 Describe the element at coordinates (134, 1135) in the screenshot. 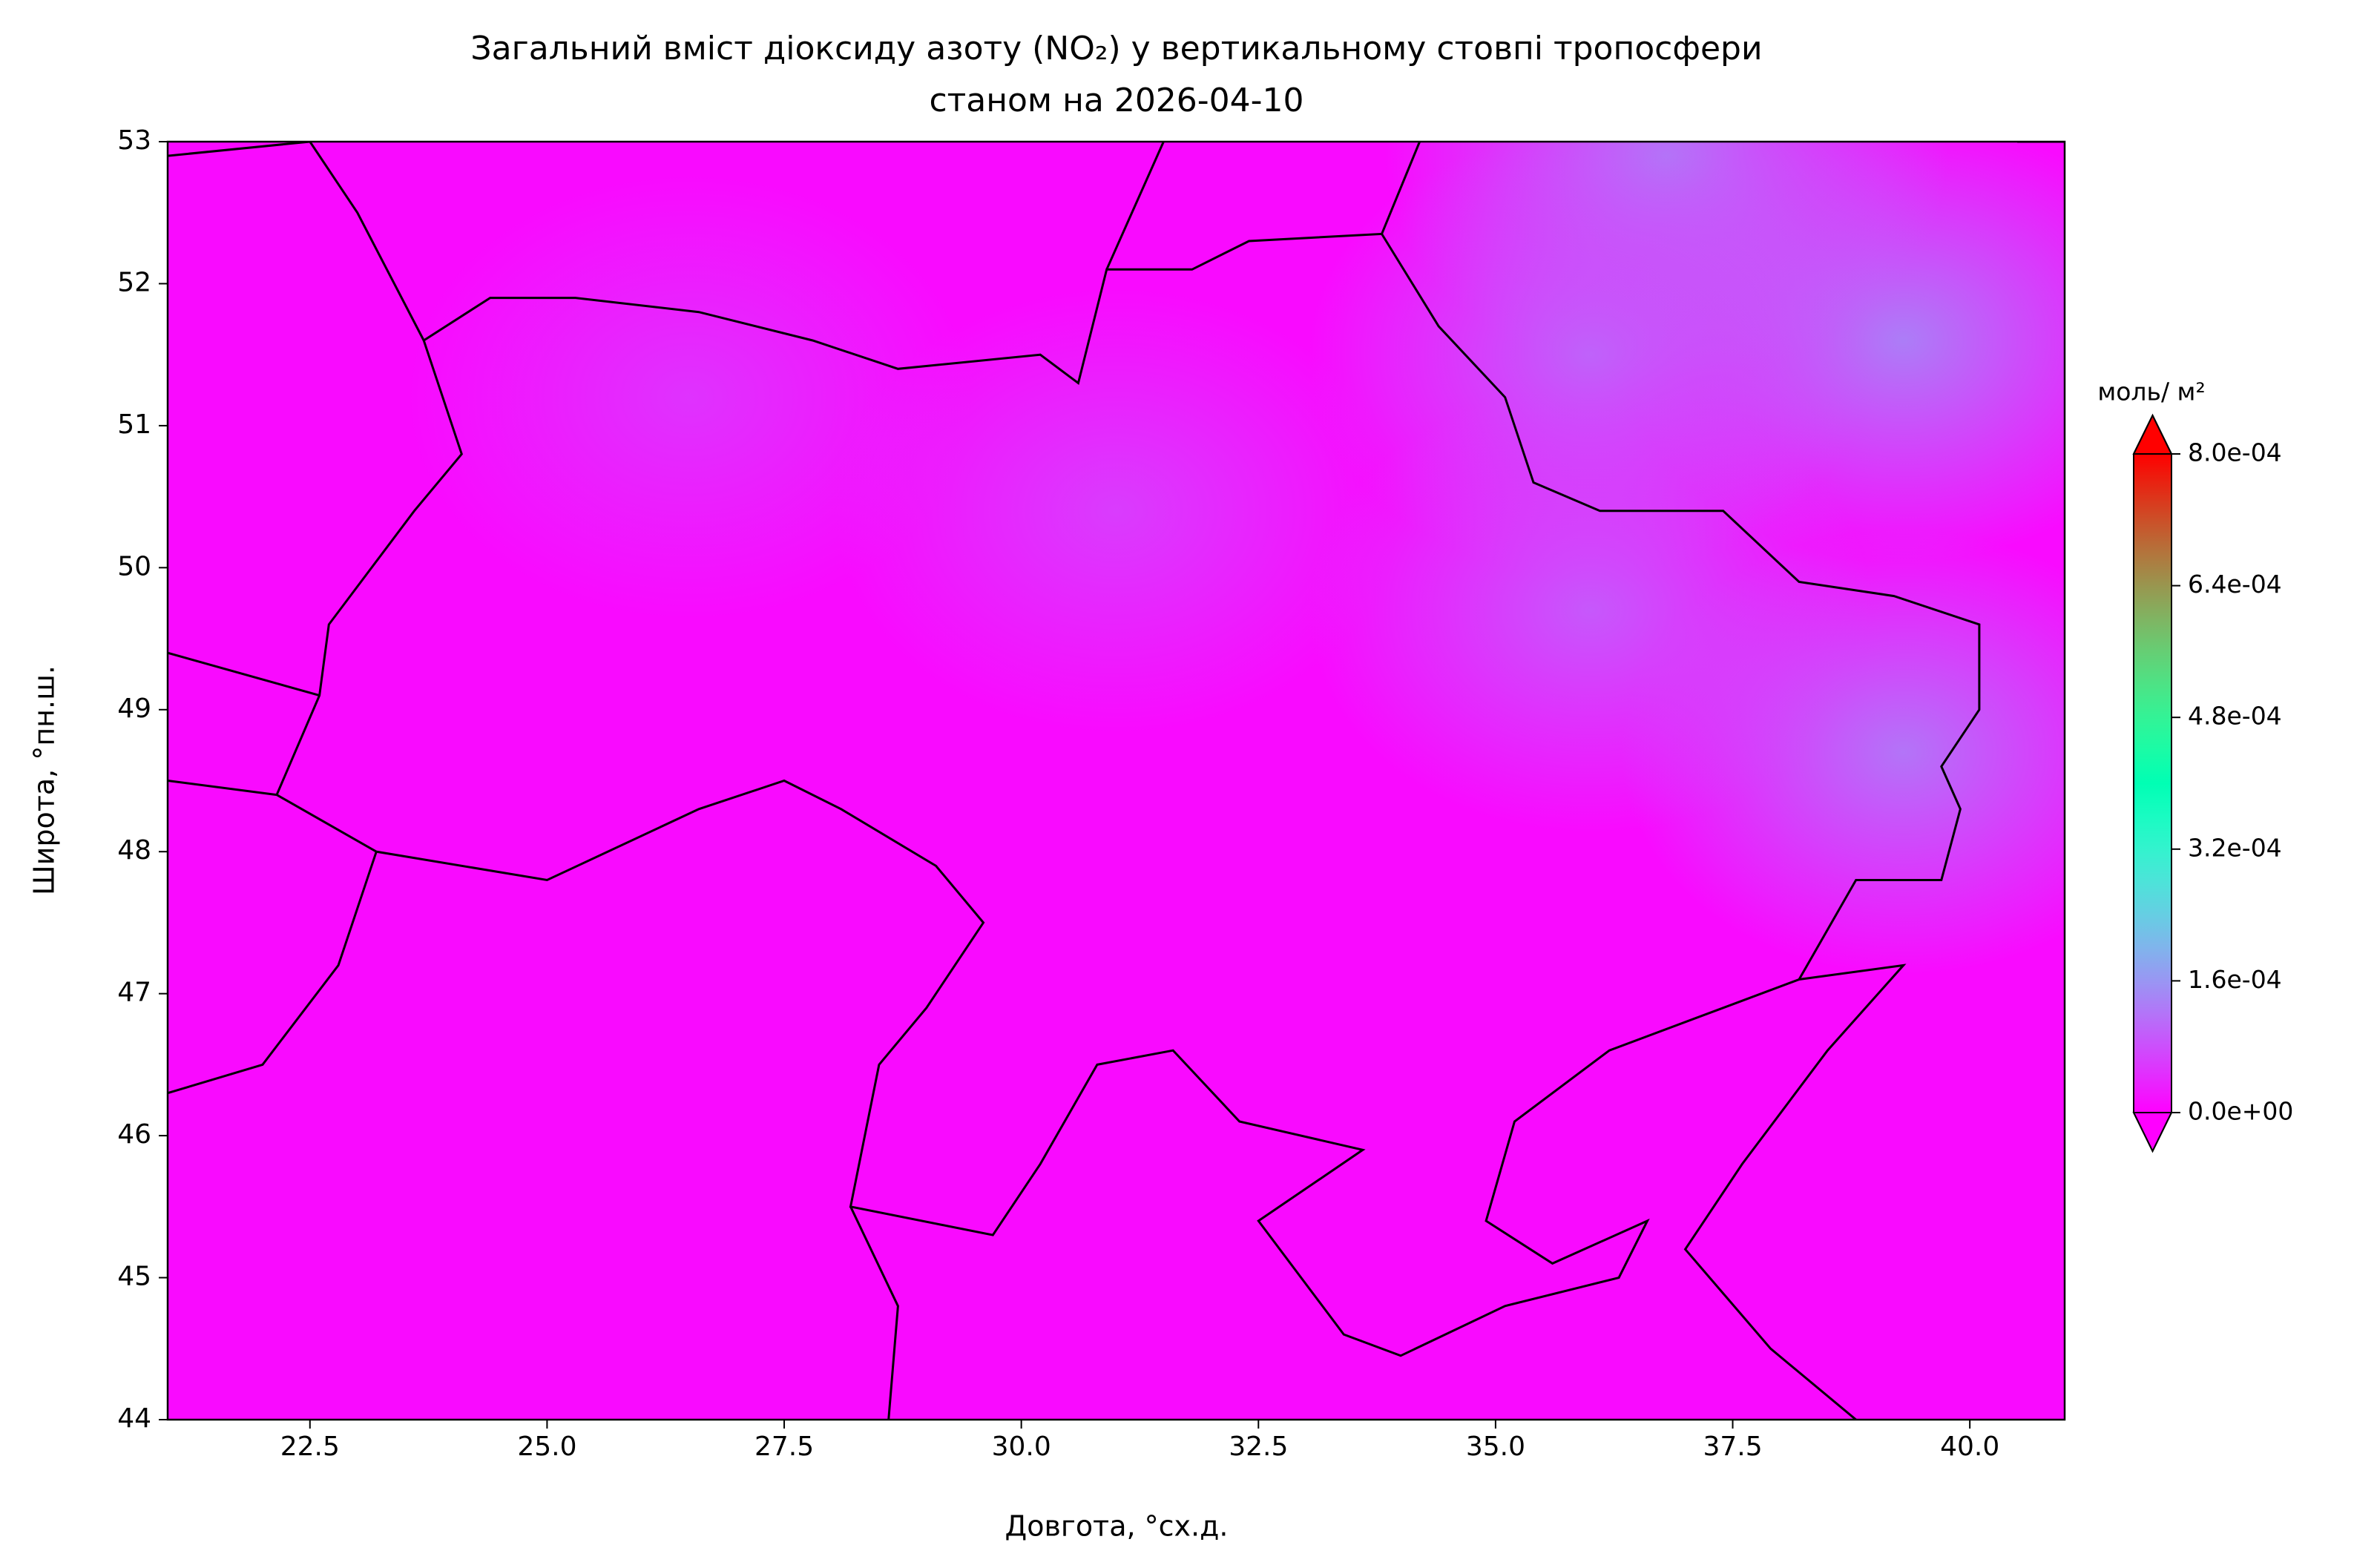

I see `y-tick-label: 46` at that location.